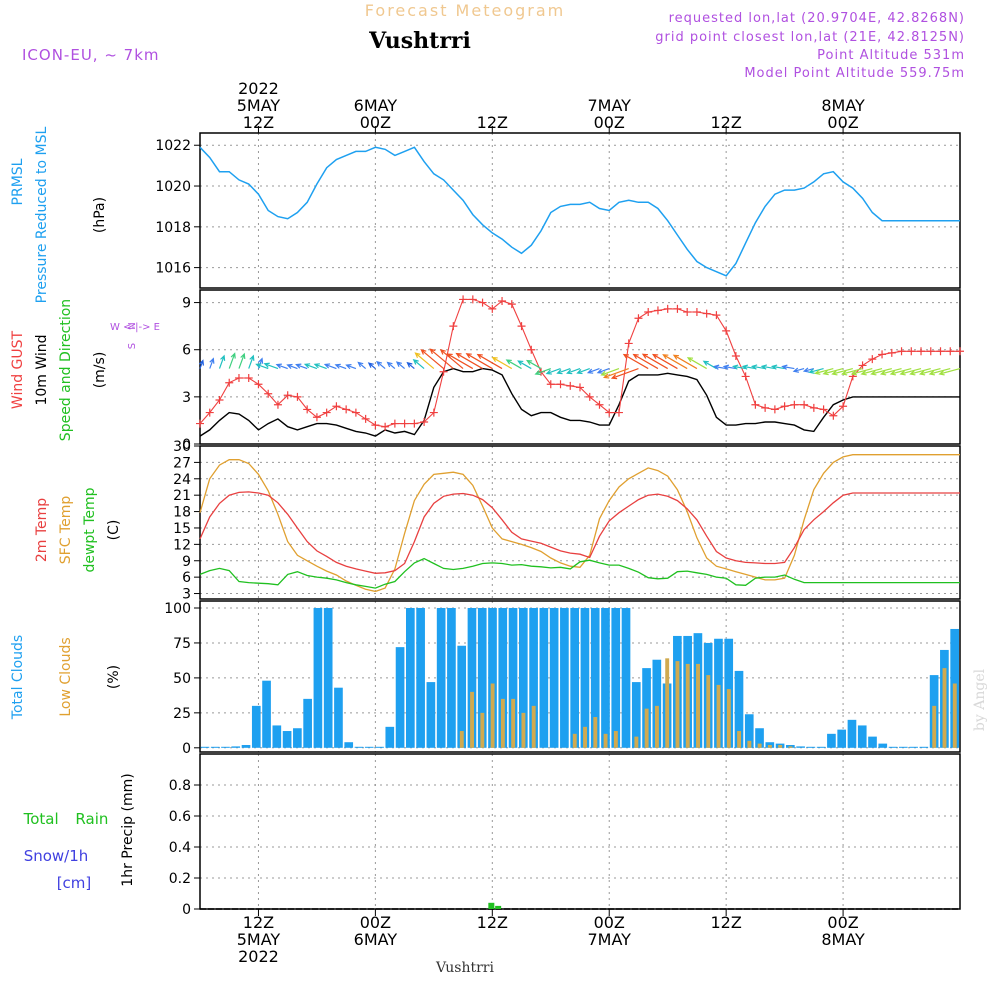 This screenshot has width=1000, height=1000. I want to click on y-tick-label: 9, so click(186, 562).